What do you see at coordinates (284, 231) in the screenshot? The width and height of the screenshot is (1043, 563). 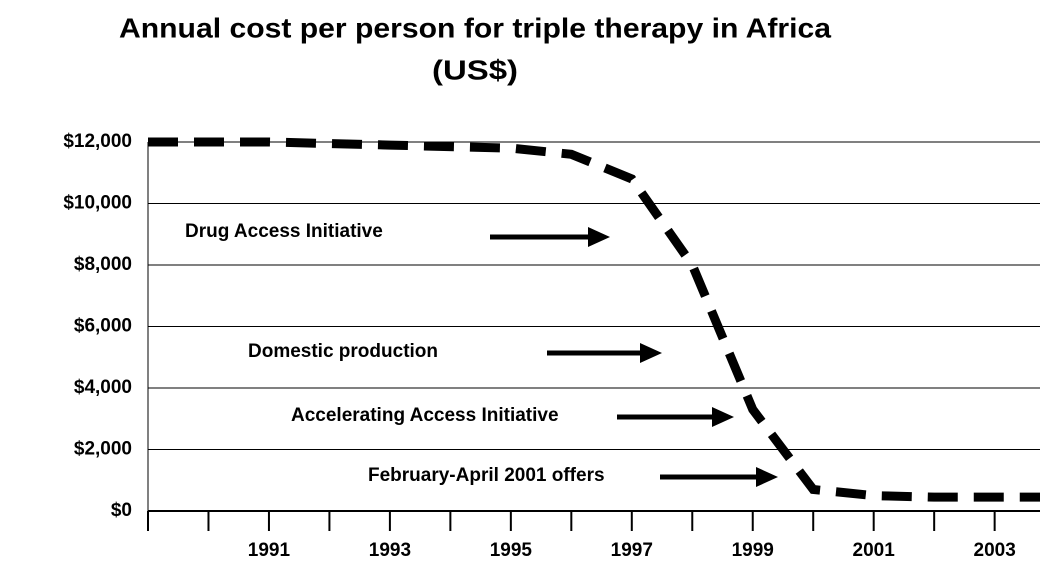 I see `annotation: Drug Access Initiative` at bounding box center [284, 231].